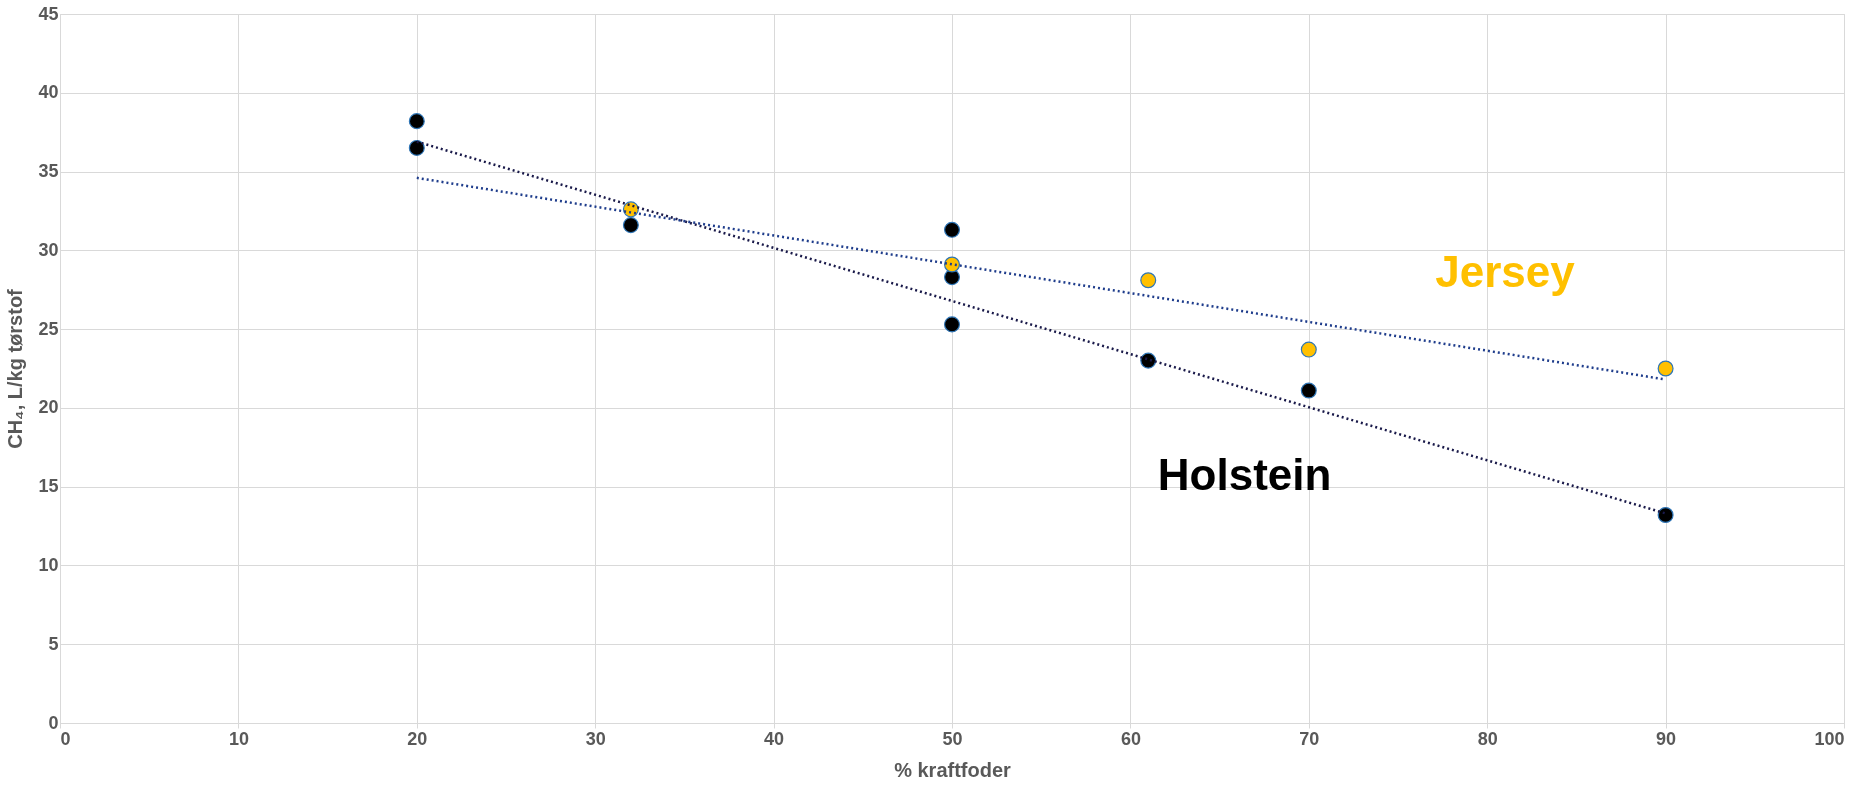 This screenshot has width=1856, height=790. What do you see at coordinates (1309, 738) in the screenshot?
I see `x-tick-label: 70` at bounding box center [1309, 738].